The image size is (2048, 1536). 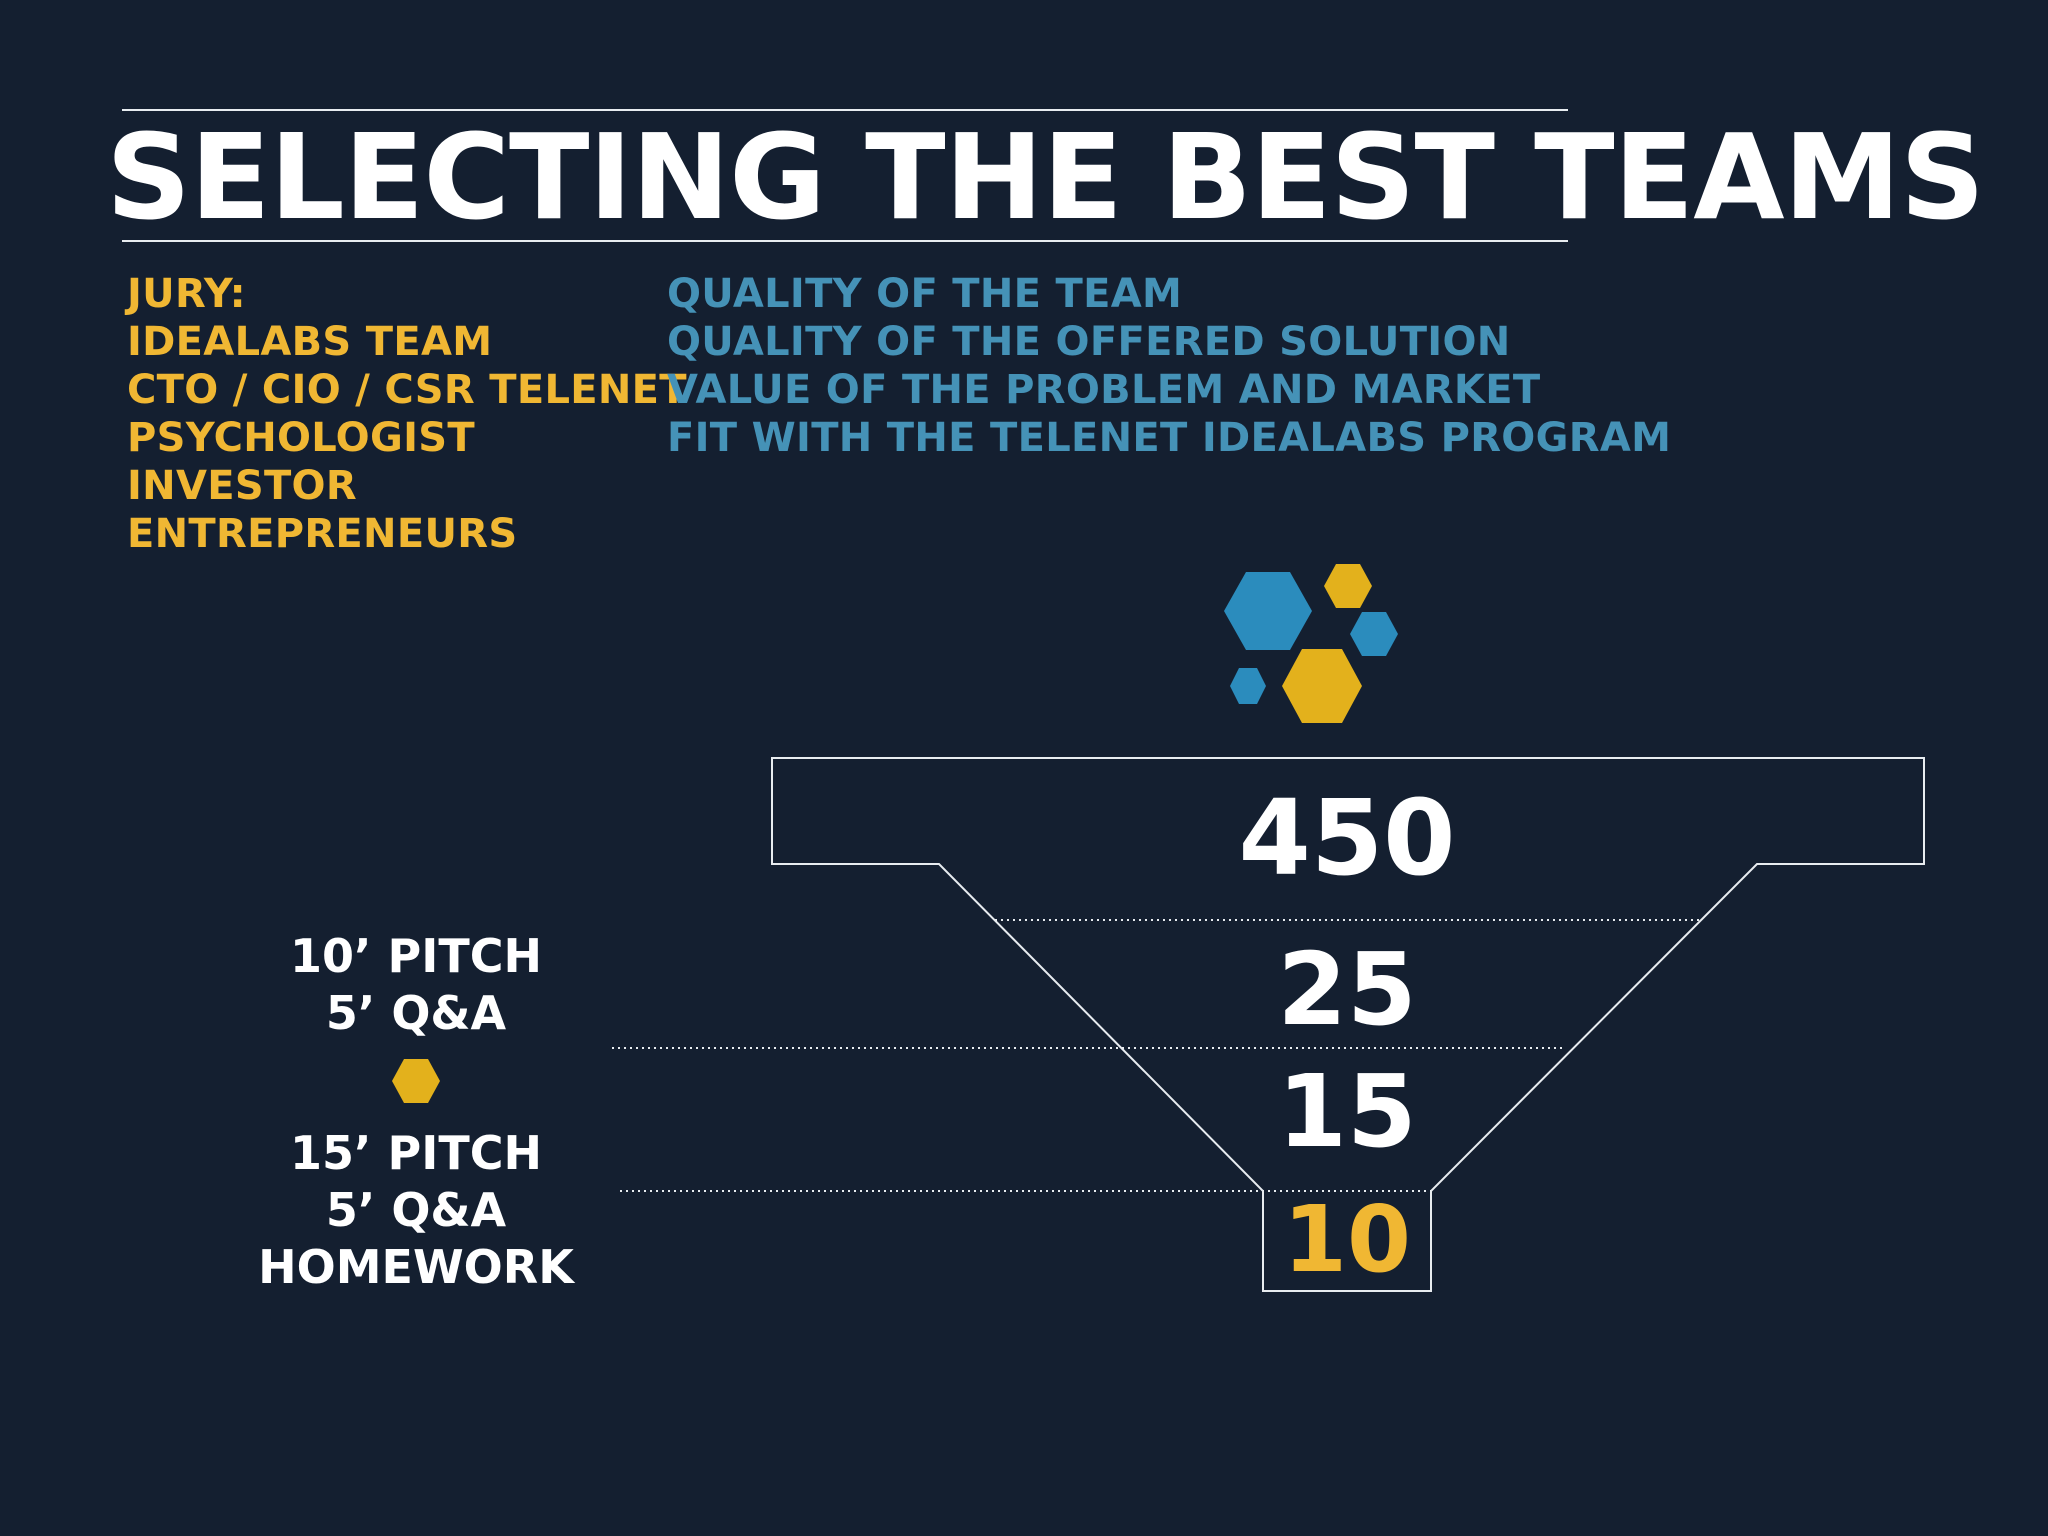 What do you see at coordinates (1346, 989) in the screenshot?
I see `stage-count-round-one: 25` at bounding box center [1346, 989].